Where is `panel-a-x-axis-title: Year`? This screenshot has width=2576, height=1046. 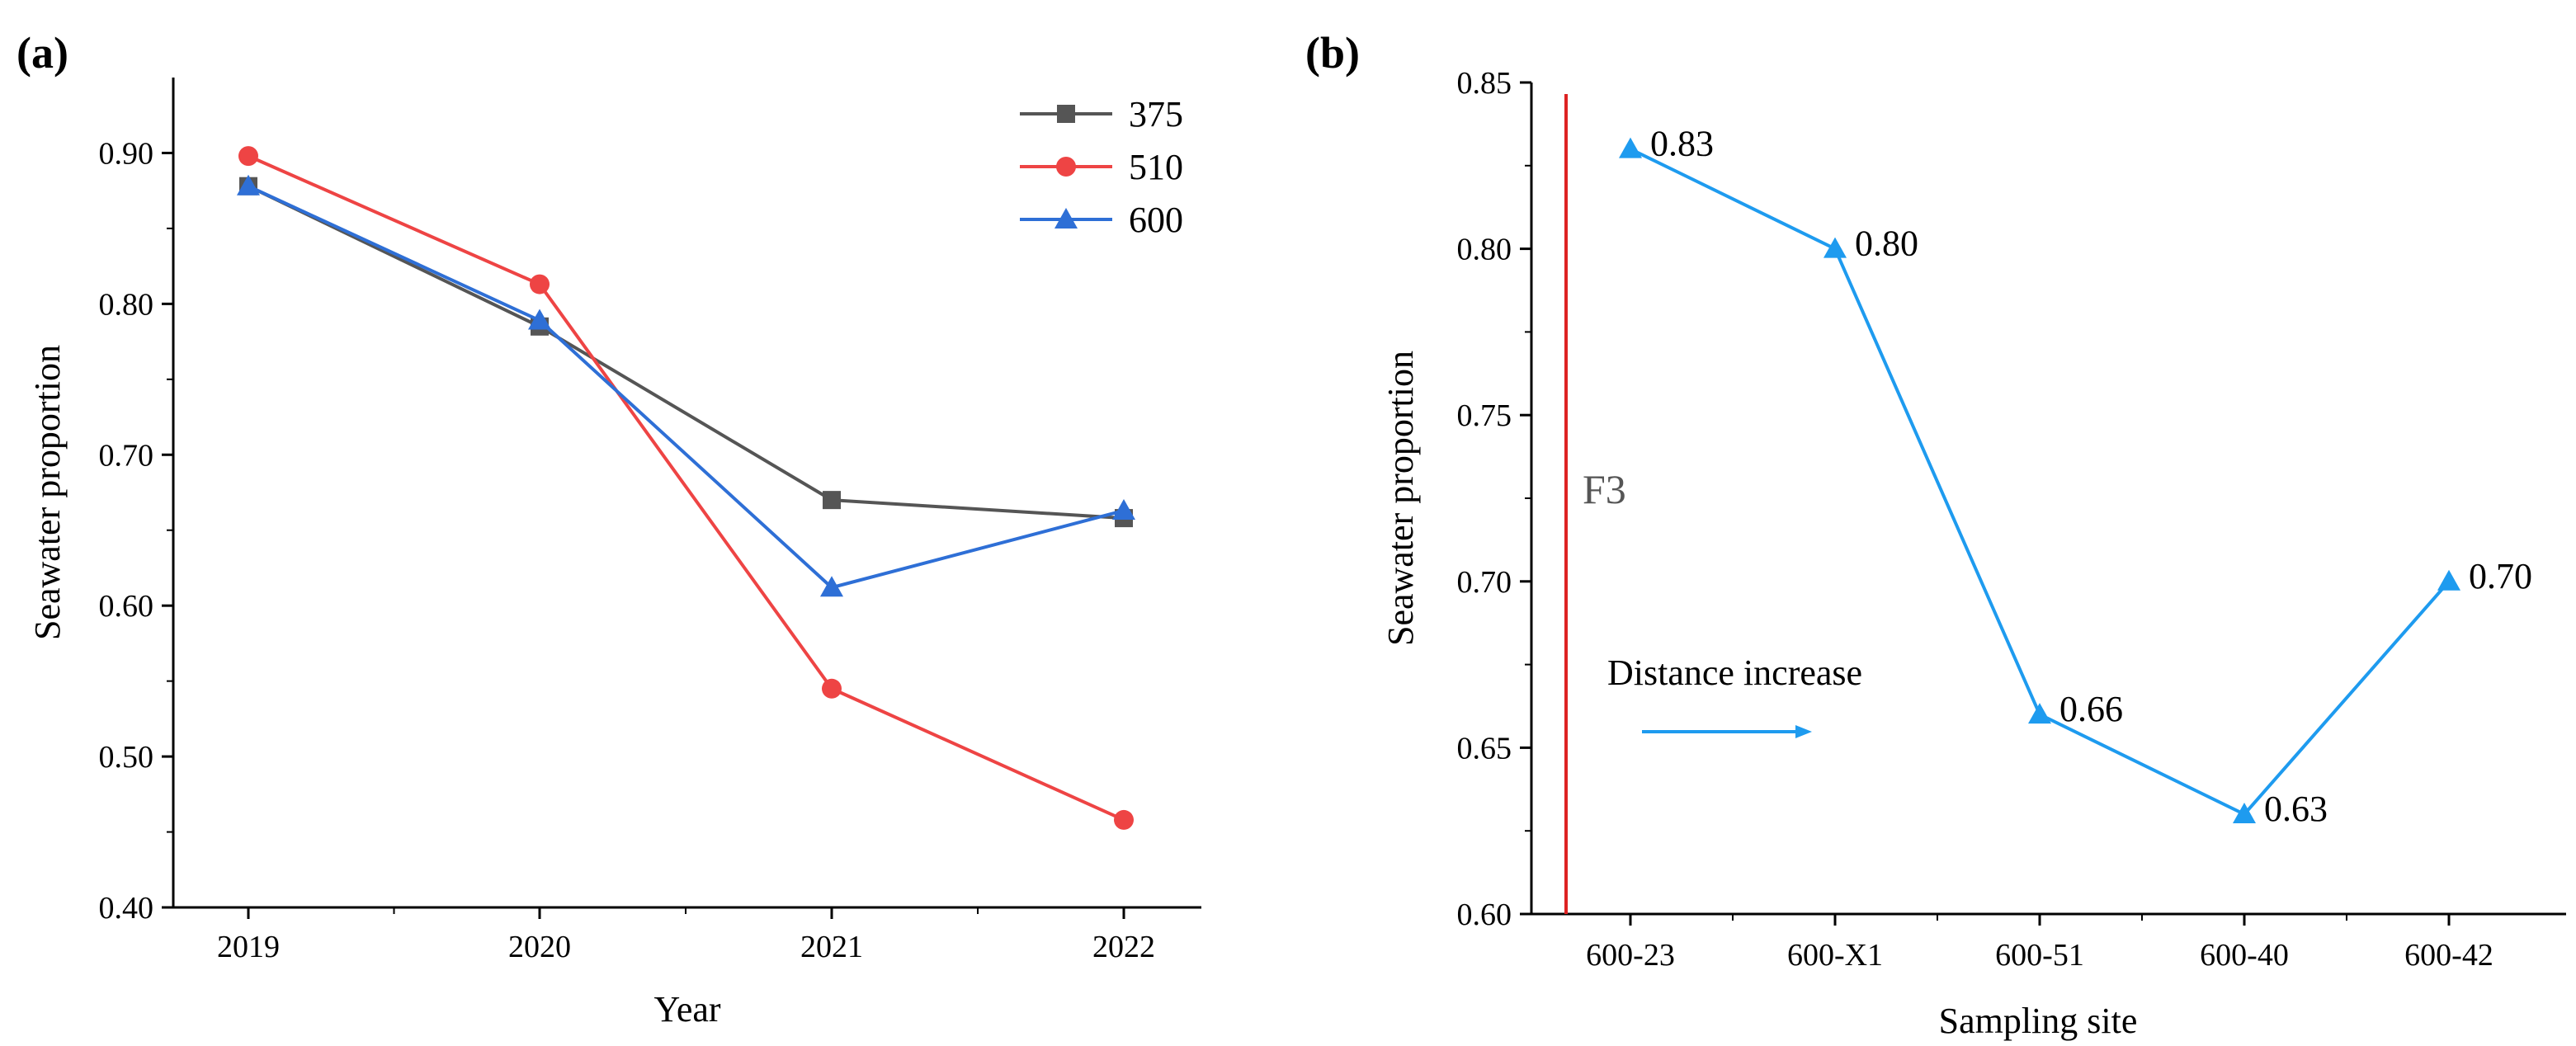
panel-a-x-axis-title: Year is located at coordinates (686, 1009).